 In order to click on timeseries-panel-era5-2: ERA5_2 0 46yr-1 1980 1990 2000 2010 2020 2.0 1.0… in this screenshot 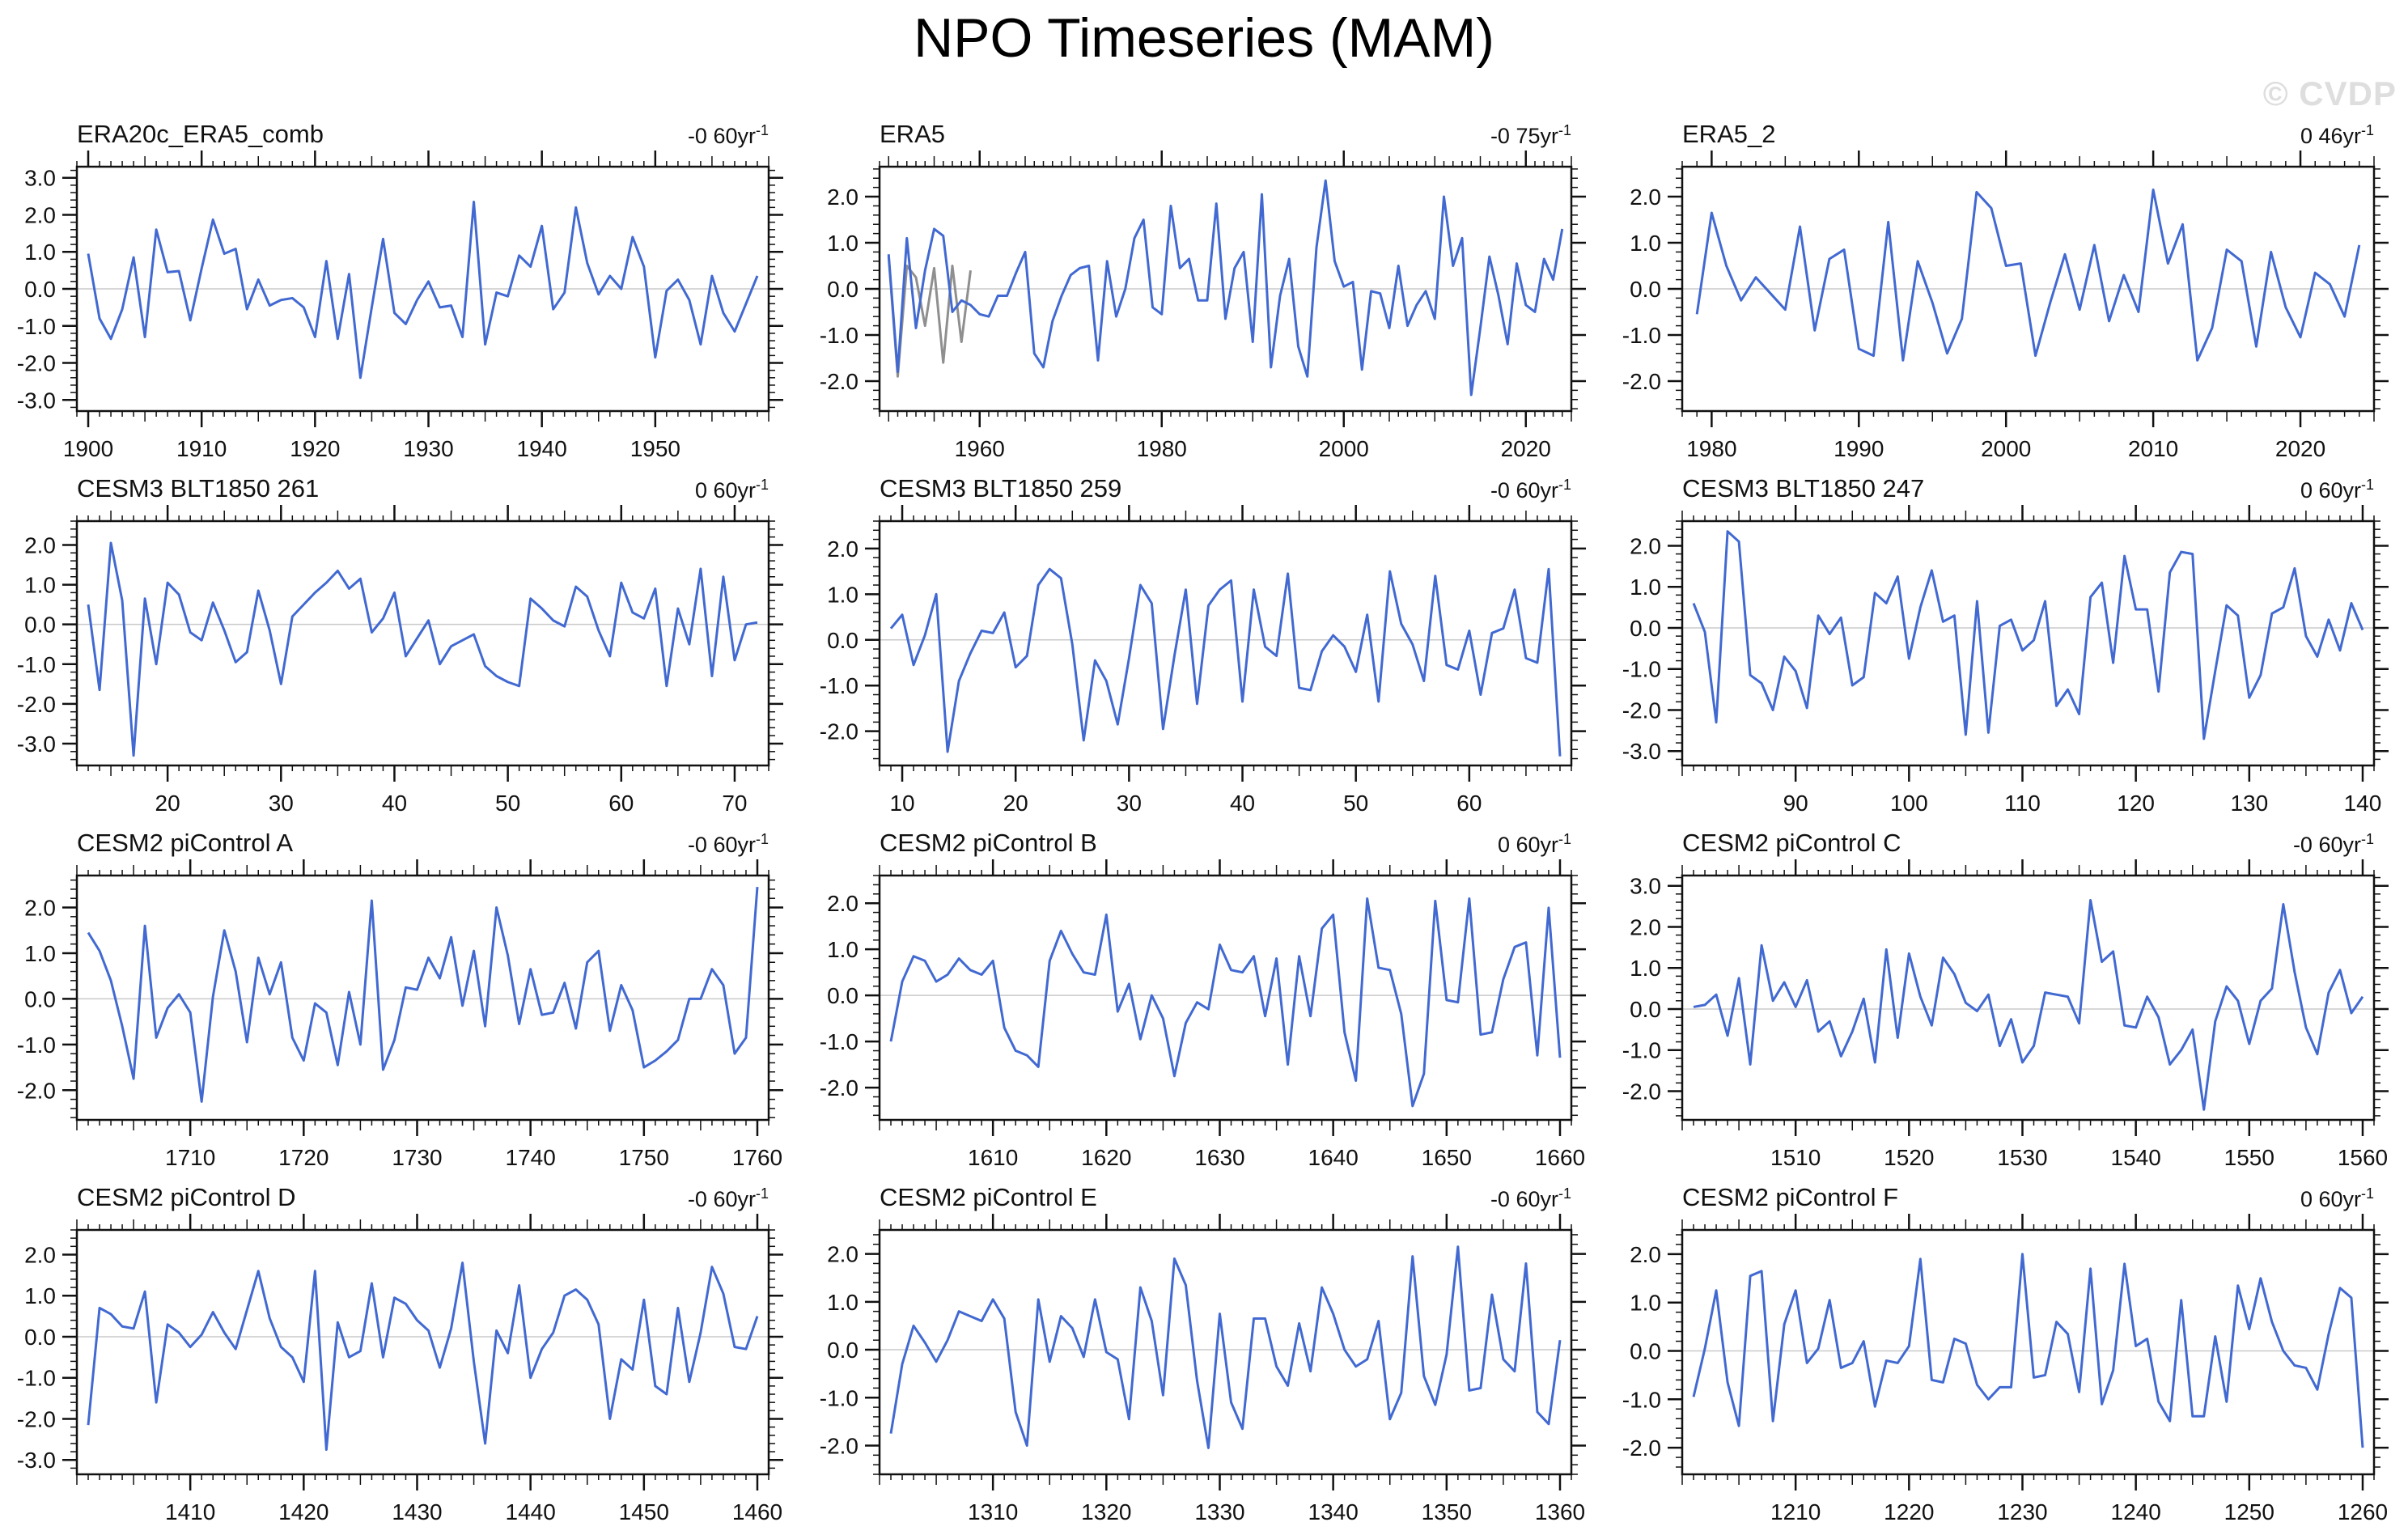, I will do `click(2006, 292)`.